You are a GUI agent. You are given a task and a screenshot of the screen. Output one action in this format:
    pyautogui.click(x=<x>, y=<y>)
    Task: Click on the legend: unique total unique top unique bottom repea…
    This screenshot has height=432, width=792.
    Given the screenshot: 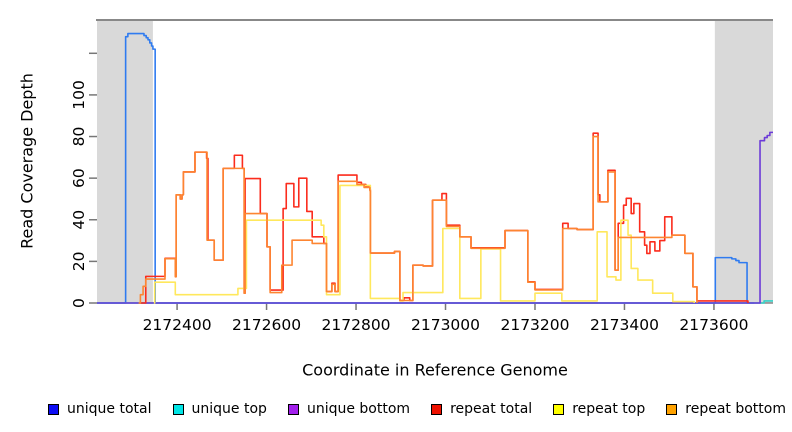 What is the action you would take?
    pyautogui.click(x=417, y=409)
    